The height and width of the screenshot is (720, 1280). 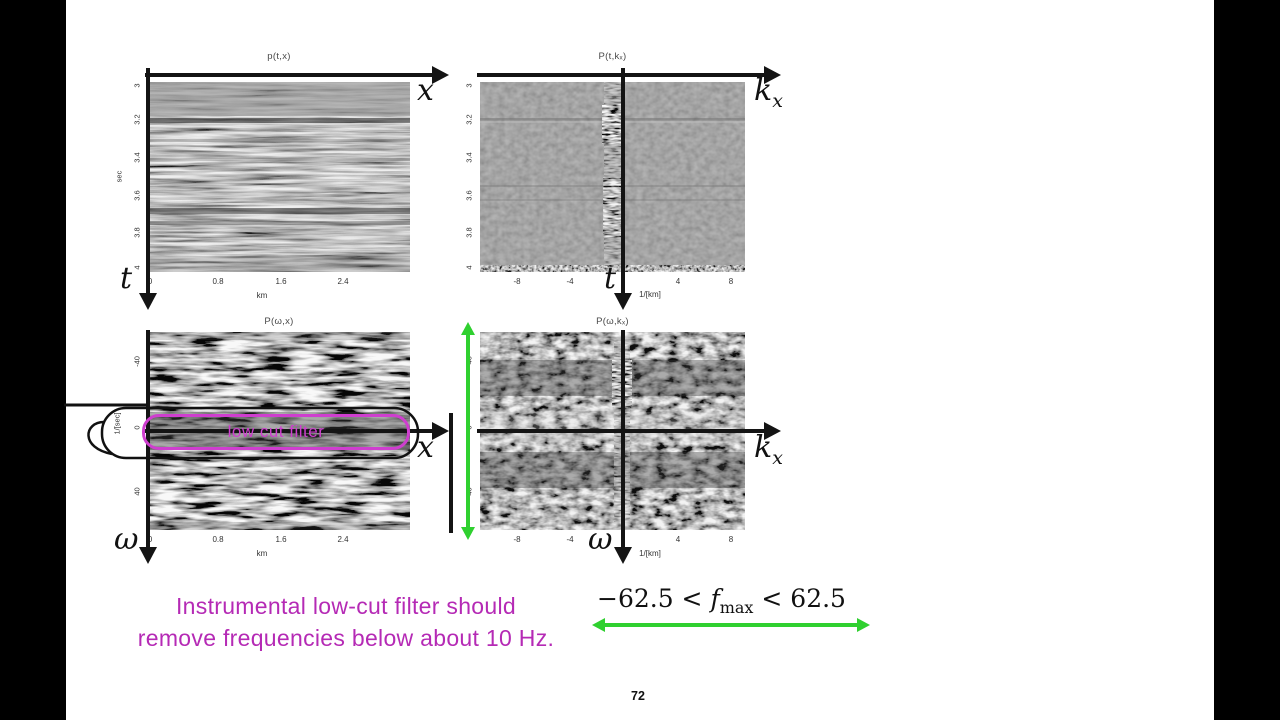 I want to click on y-tick: -40, so click(x=137, y=361).